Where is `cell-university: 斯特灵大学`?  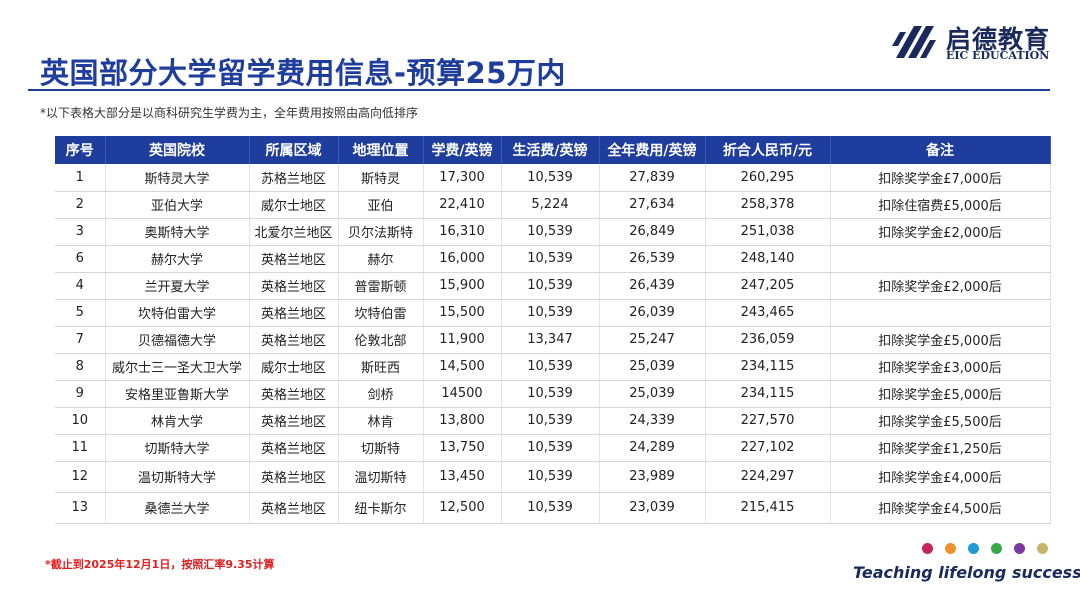
cell-university: 斯特灵大学 is located at coordinates (177, 178).